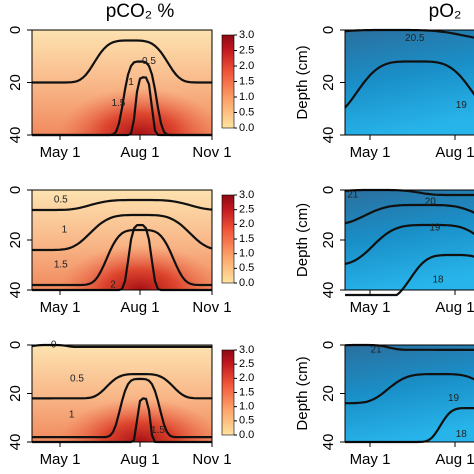 The height and width of the screenshot is (474, 474). I want to click on panel-title: pO₂, so click(445, 11).